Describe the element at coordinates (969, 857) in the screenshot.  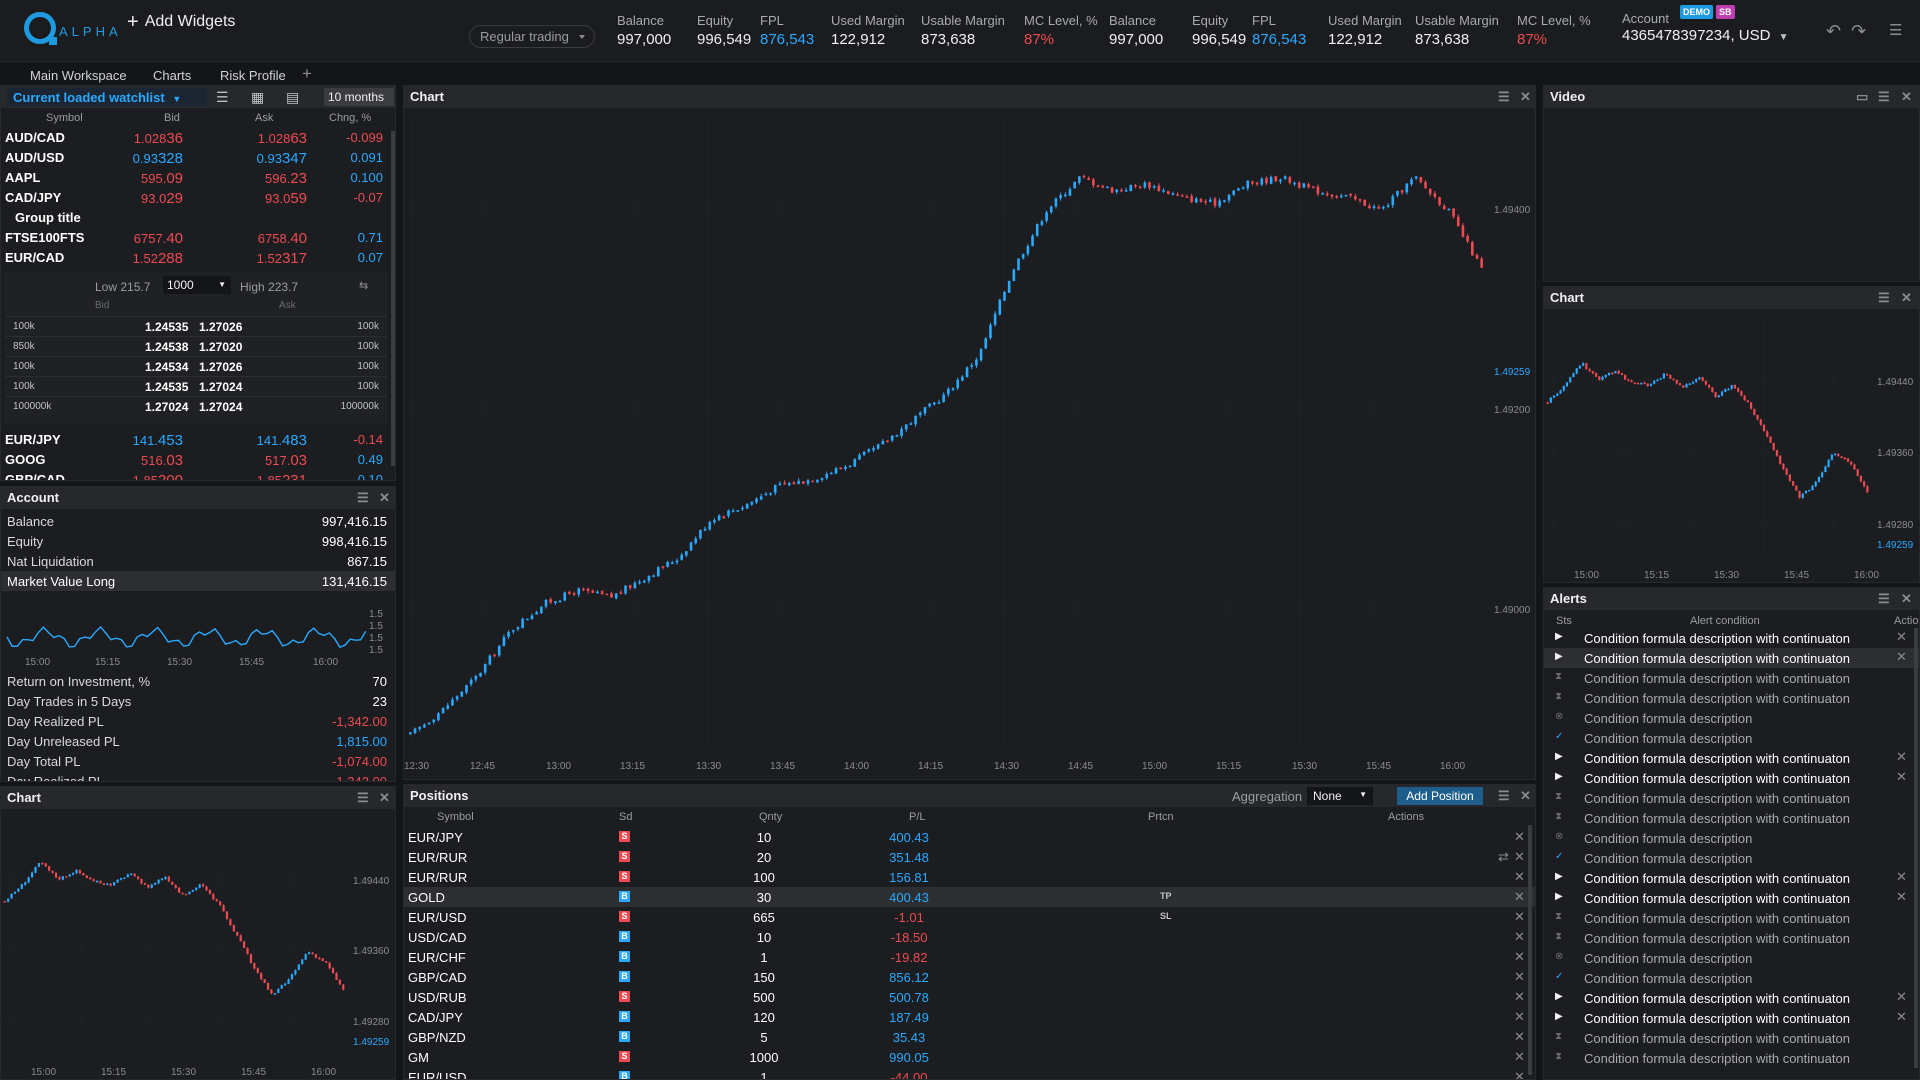
I see `position-row: EUR/RUR S 20 351.48 ⇄ ✕` at that location.